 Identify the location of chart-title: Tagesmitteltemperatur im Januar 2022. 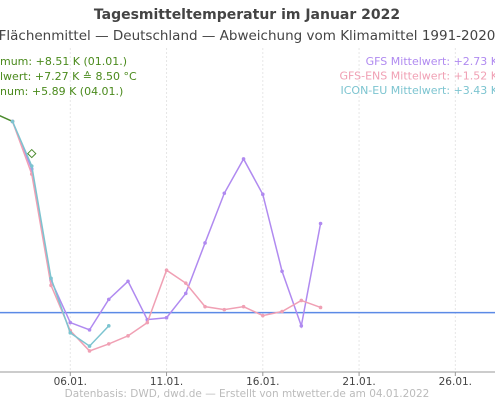
(247, 15).